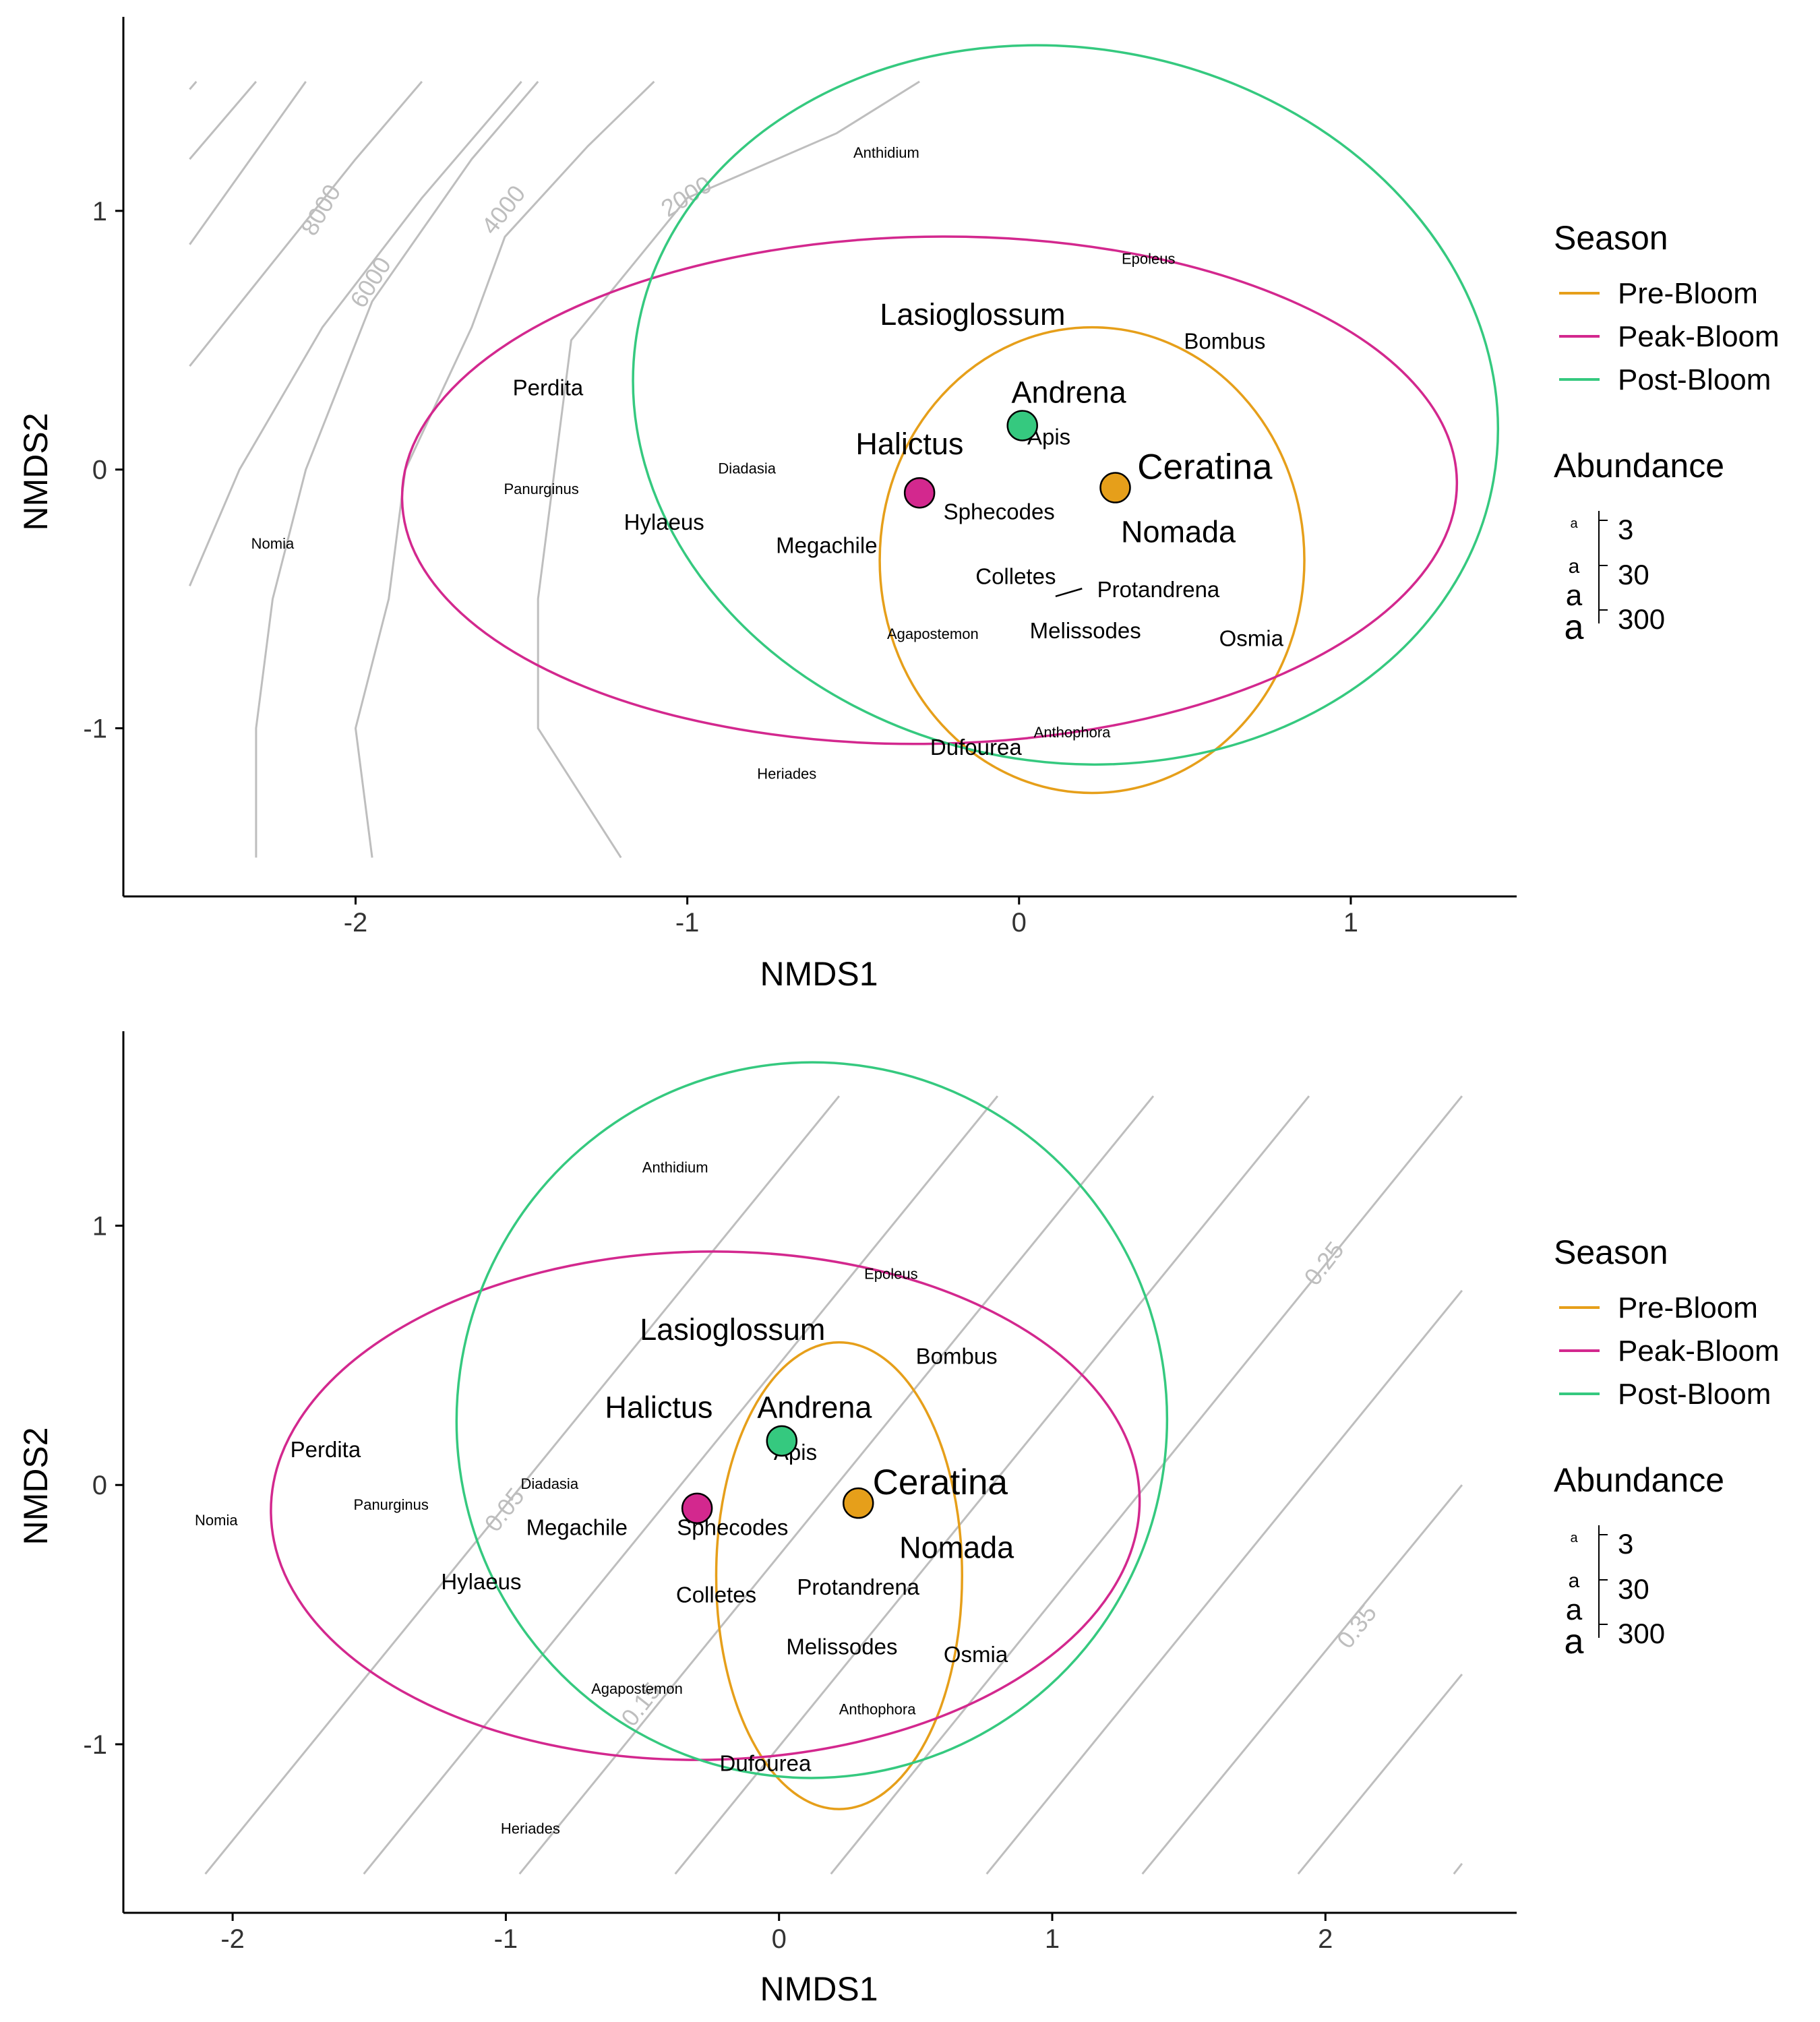  What do you see at coordinates (664, 522) in the screenshot?
I see `species-label-hylaeus: Hylaeus` at bounding box center [664, 522].